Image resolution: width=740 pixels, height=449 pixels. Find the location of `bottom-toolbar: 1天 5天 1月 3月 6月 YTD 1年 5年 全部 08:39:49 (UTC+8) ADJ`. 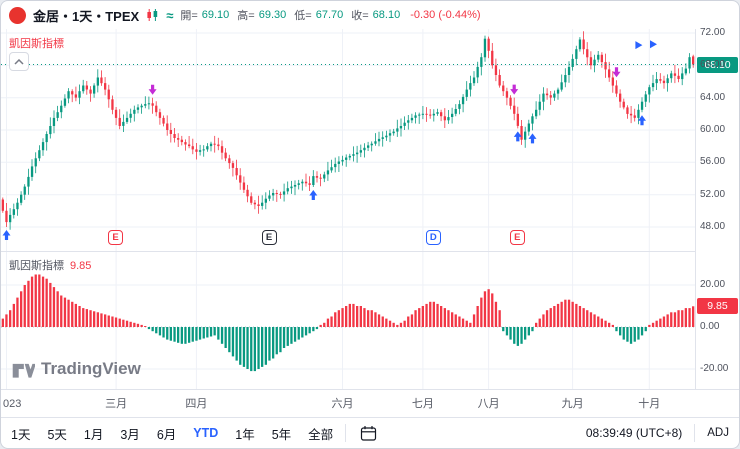

bottom-toolbar: 1天 5天 1月 3月 6月 YTD 1年 5年 全部 08:39:49 (UTC+8) ADJ is located at coordinates (370, 432).